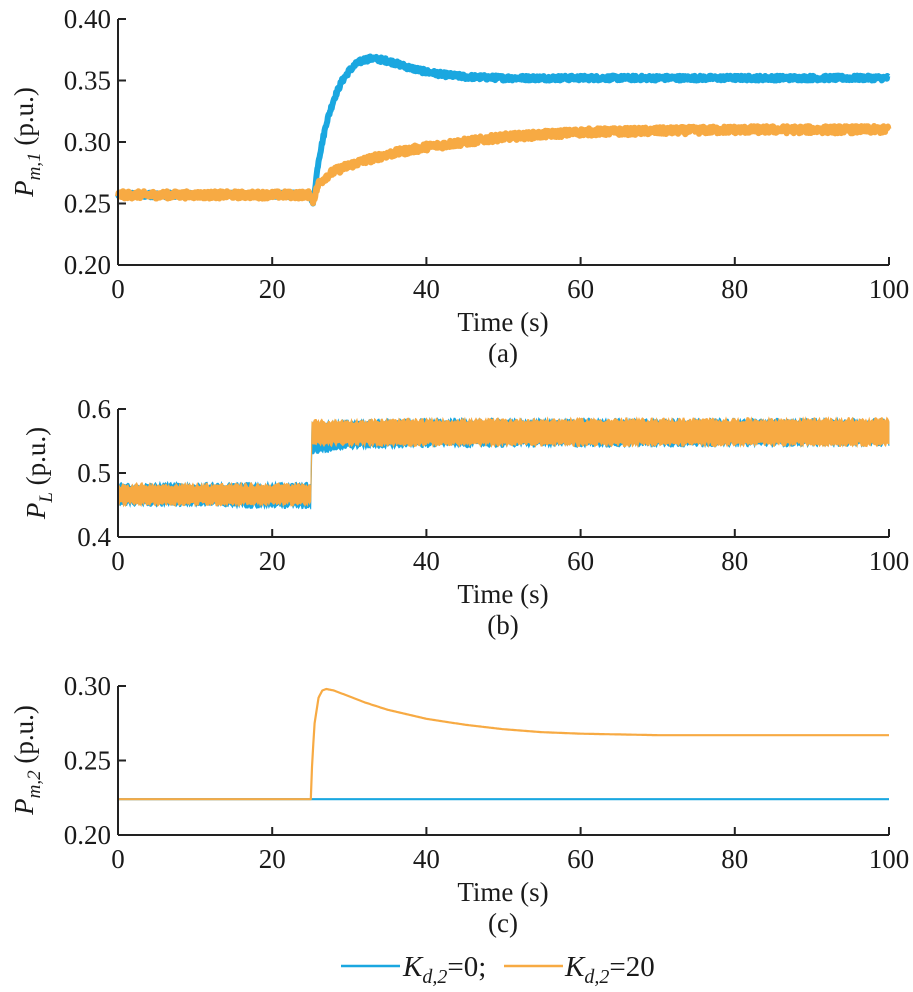  I want to click on legend-label-kd20-suffix: =20, so click(631, 967).